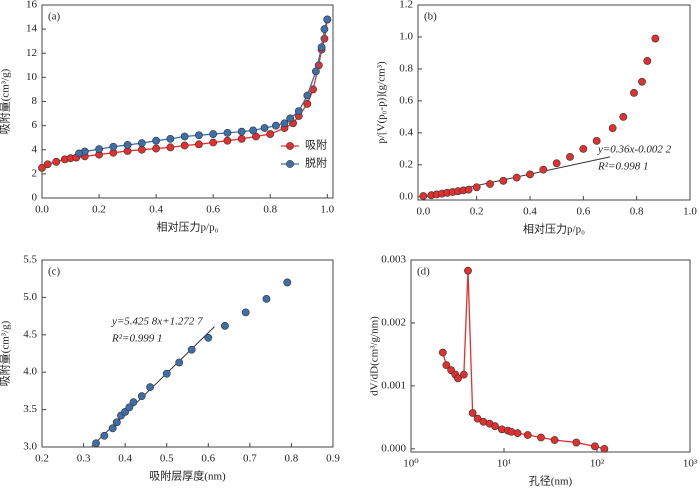  Describe the element at coordinates (406, 68) in the screenshot. I see `y-tick-label: 0.8` at that location.